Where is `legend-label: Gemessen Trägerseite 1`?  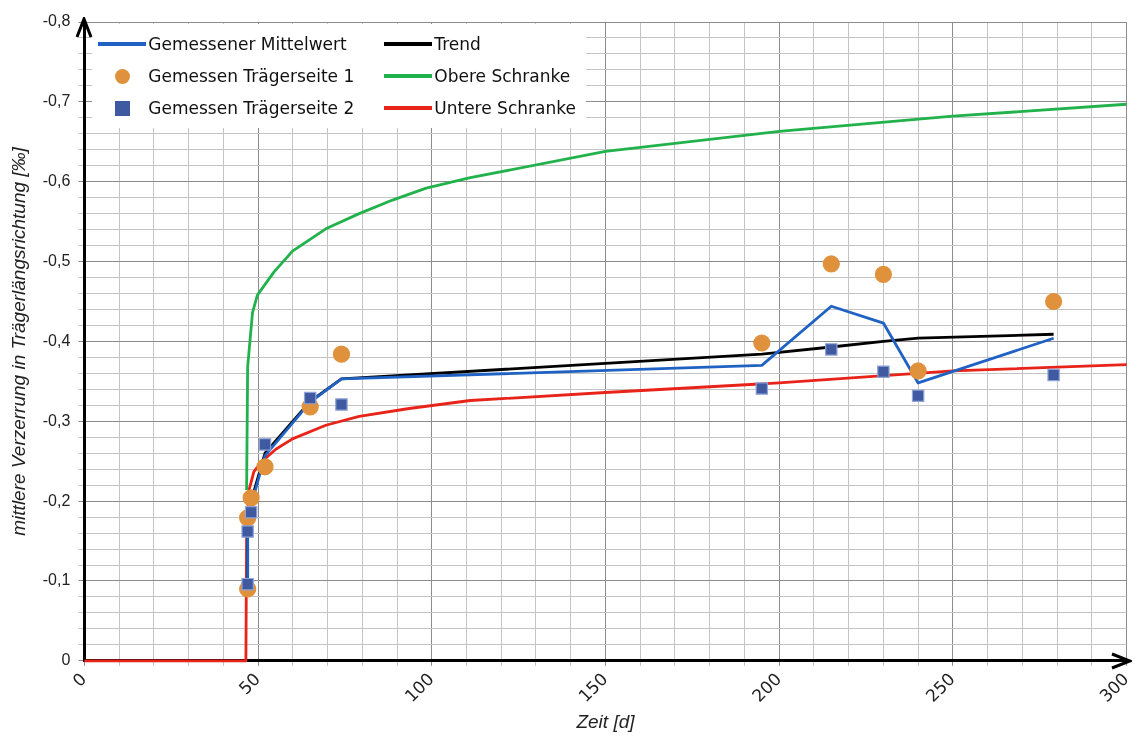
legend-label: Gemessen Trägerseite 1 is located at coordinates (251, 76).